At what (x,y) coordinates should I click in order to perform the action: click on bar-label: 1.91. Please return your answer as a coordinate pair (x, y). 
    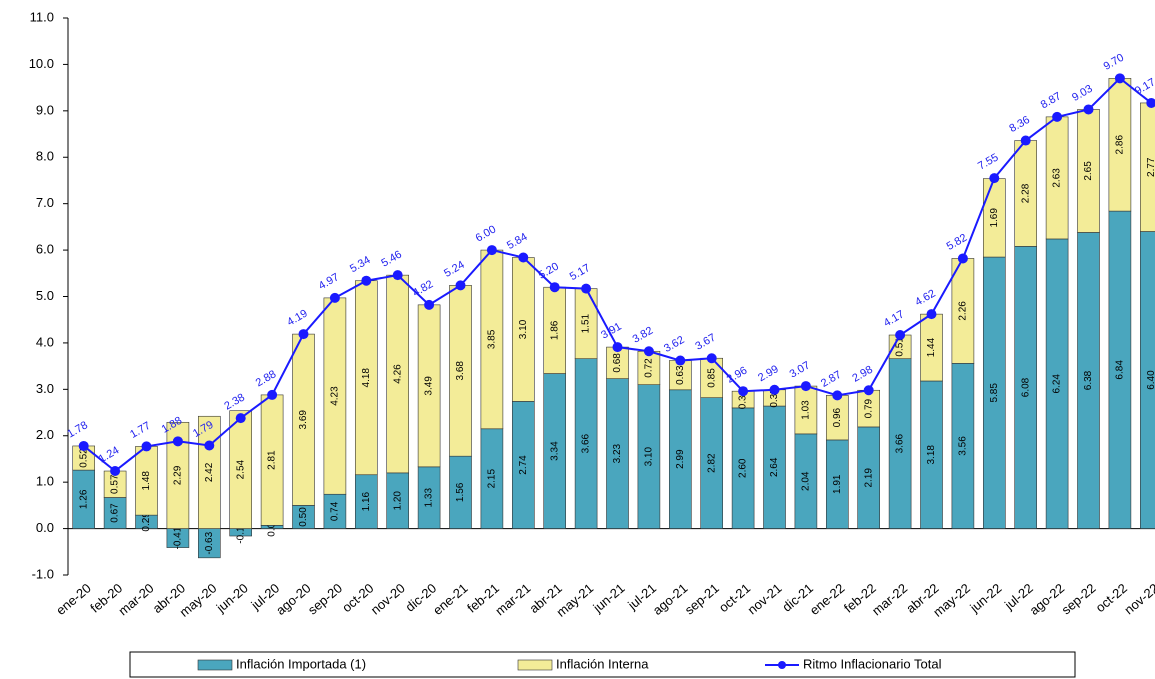
    Looking at the image, I should click on (837, 484).